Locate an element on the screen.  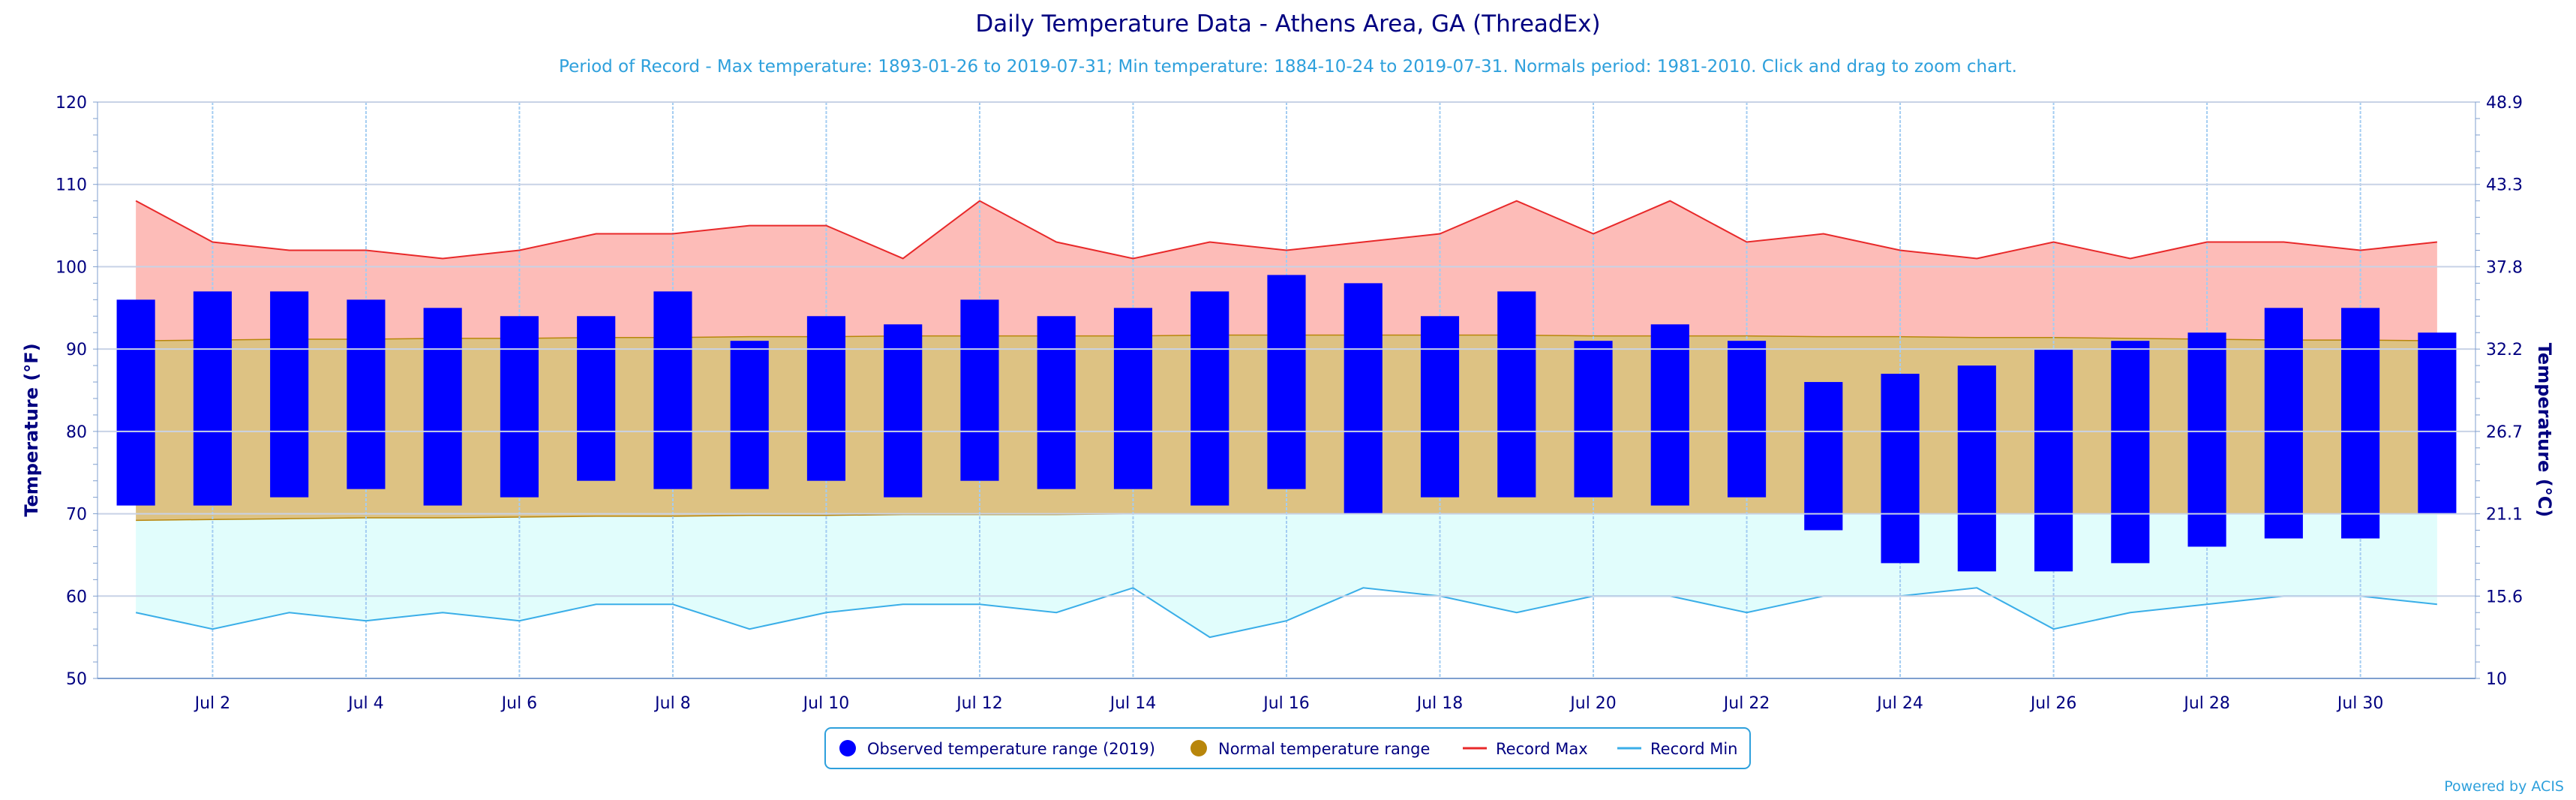
y-tick-label-right: 32.2 is located at coordinates (2504, 350).